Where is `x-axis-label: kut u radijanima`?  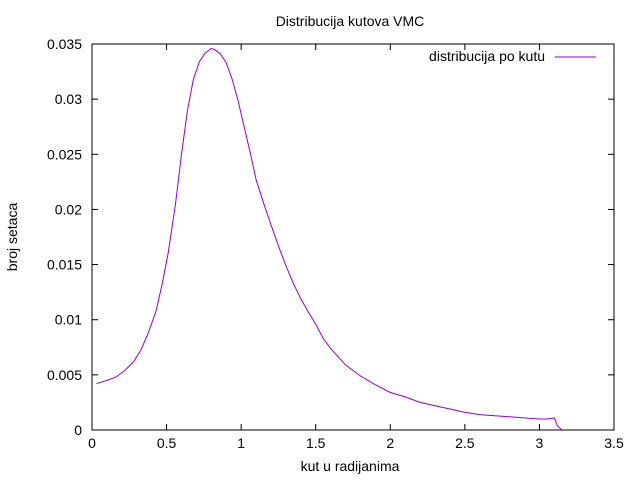 x-axis-label: kut u radijanima is located at coordinates (350, 466).